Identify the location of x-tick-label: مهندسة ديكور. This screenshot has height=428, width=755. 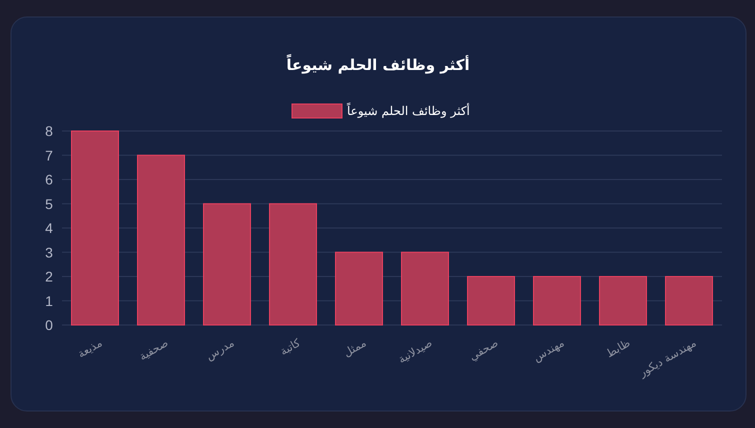
(667, 358).